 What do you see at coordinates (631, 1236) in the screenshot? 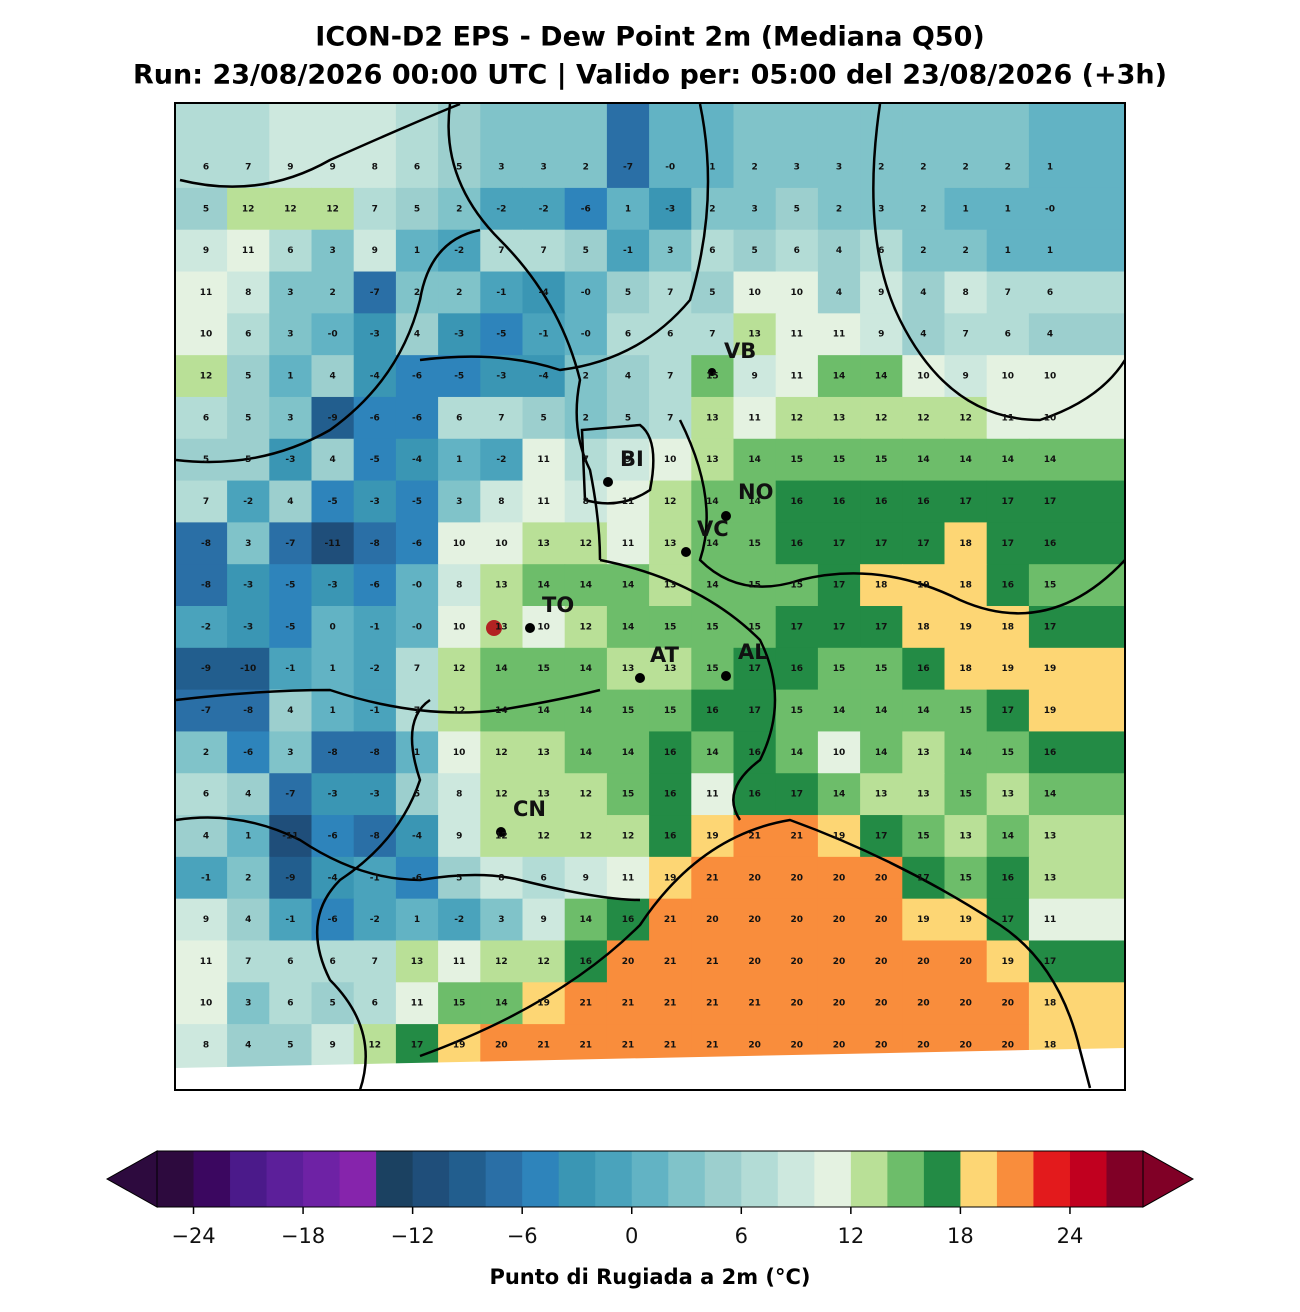
I see `colorbar-tick-label: 0` at bounding box center [631, 1236].